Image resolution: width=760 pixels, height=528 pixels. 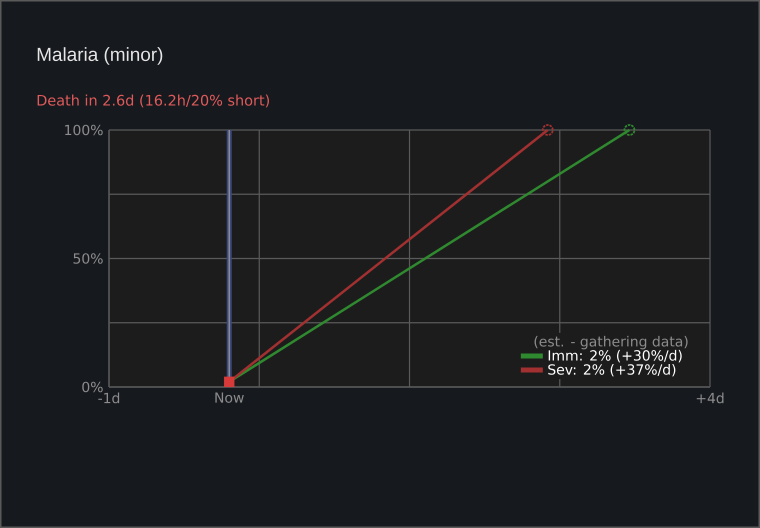 I want to click on legend-label: Sev: 2% (+37%/d), so click(x=612, y=370).